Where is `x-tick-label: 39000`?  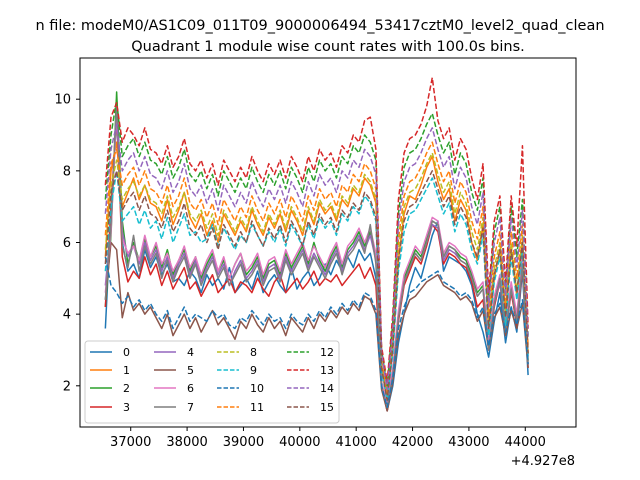 x-tick-label: 39000 is located at coordinates (243, 442).